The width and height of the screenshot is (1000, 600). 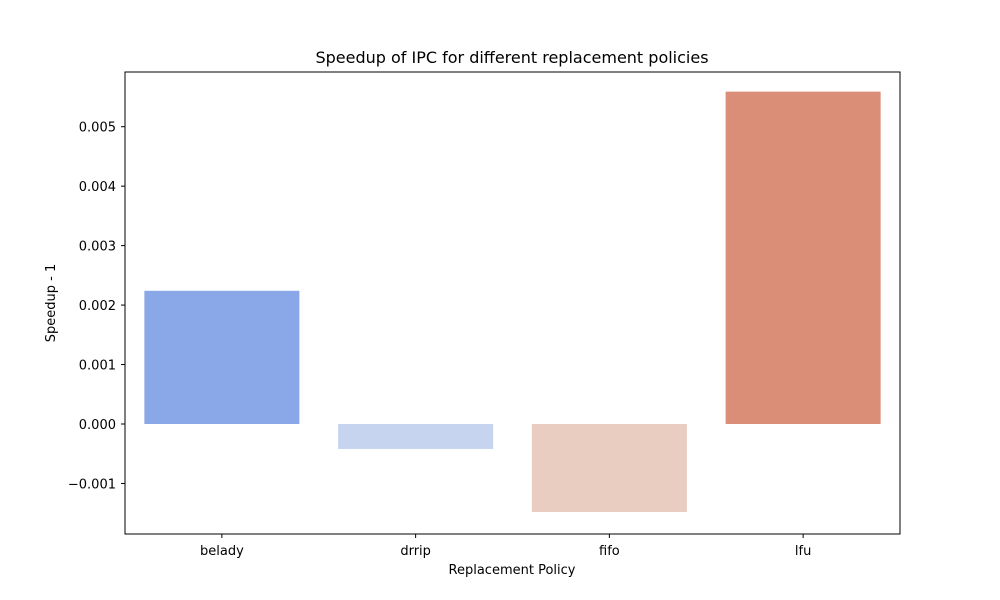 What do you see at coordinates (609, 551) in the screenshot?
I see `x-tick-label-fifo: fifo` at bounding box center [609, 551].